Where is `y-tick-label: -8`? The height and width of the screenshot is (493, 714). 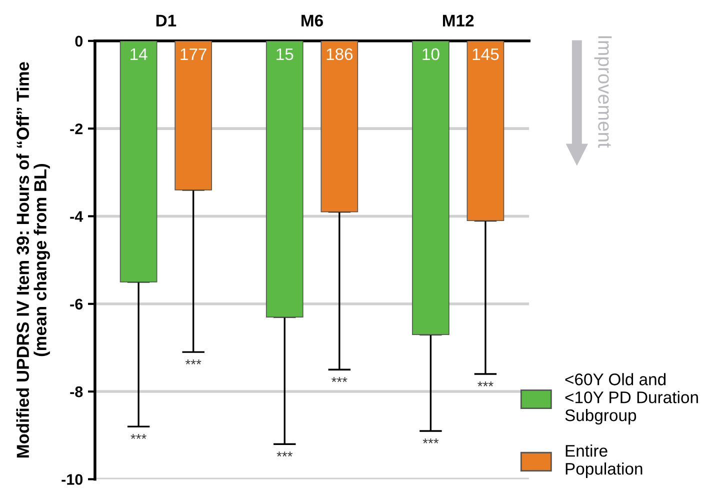 y-tick-label: -8 is located at coordinates (76, 392).